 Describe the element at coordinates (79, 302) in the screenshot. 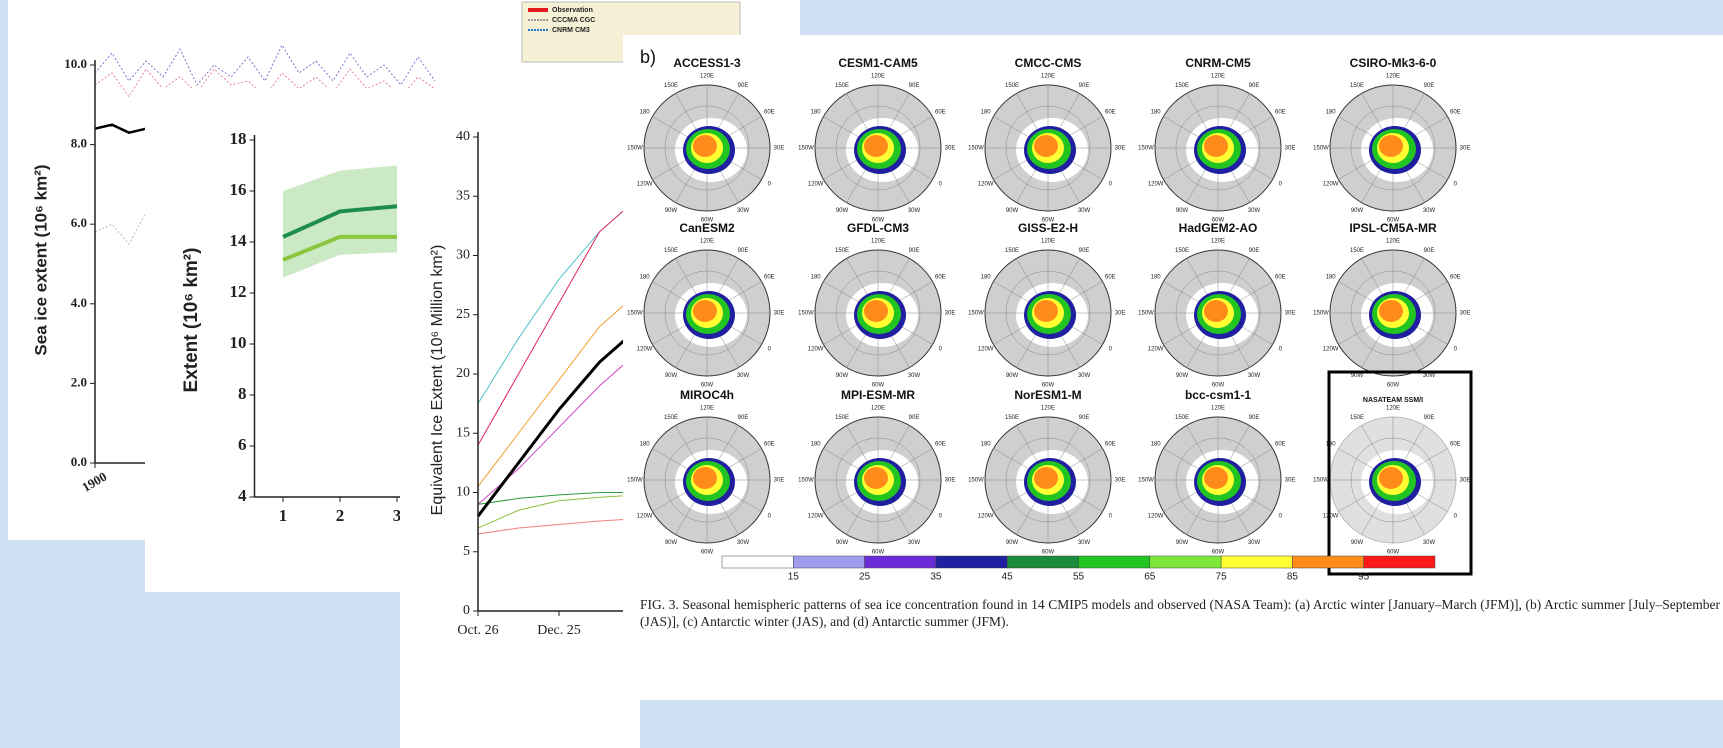

I see `y-tick-label: 4.0` at that location.